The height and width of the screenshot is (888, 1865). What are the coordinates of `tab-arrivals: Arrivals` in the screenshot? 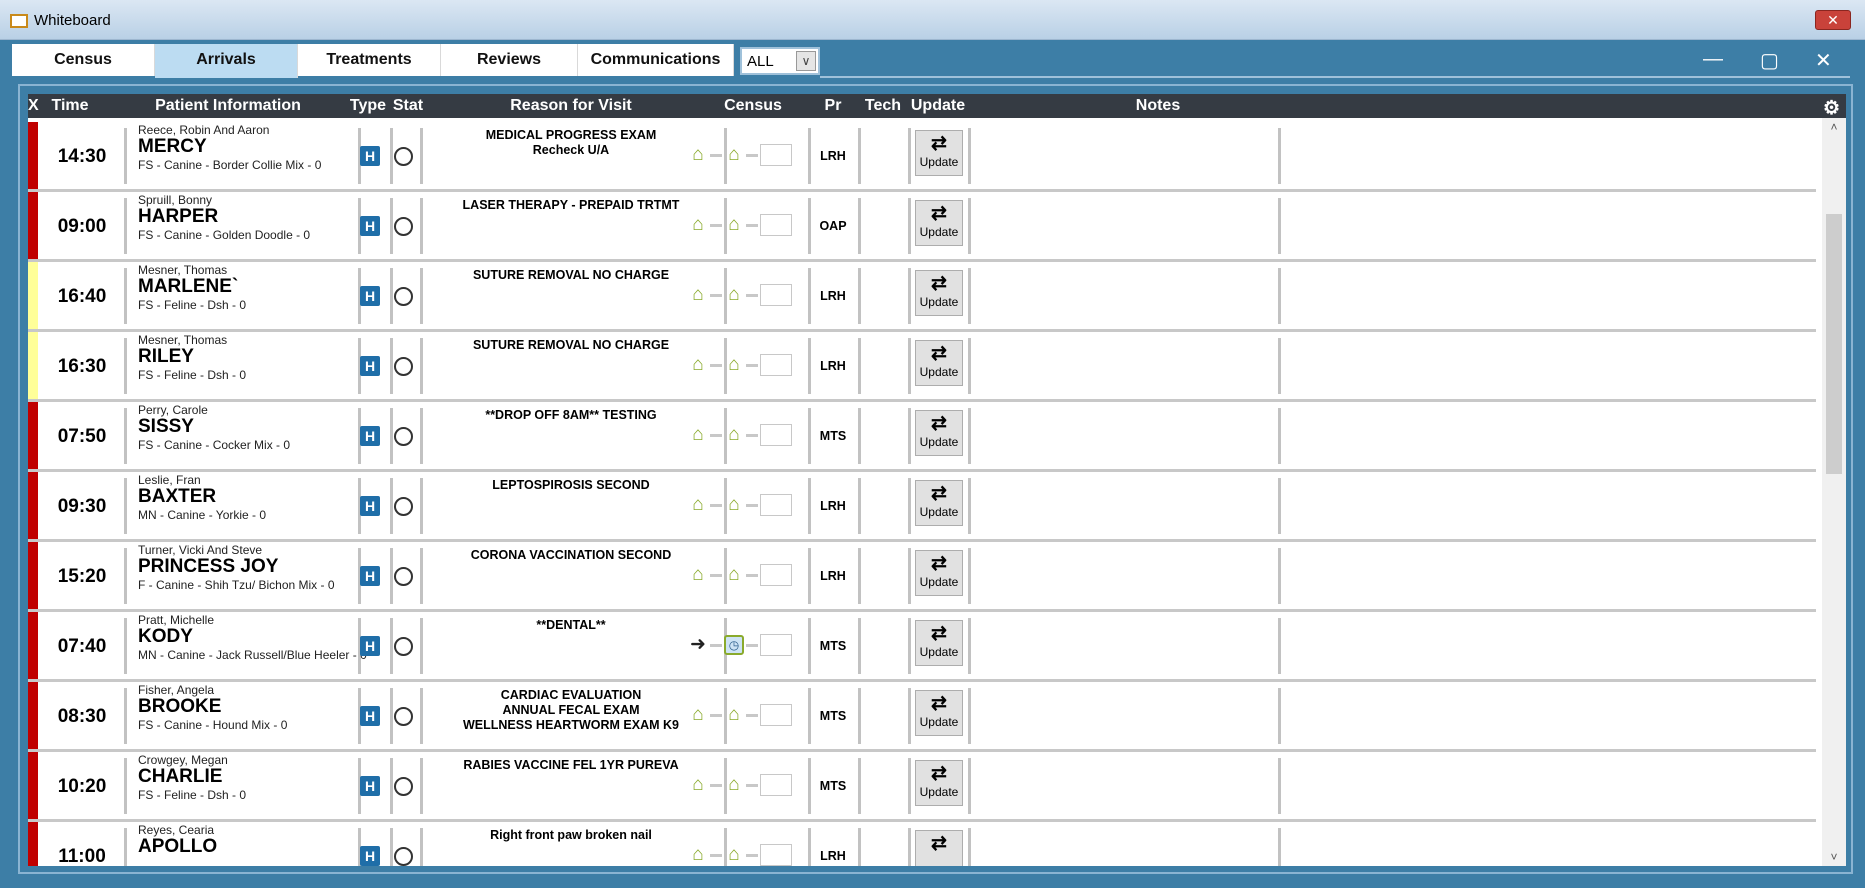 It's located at (226, 61).